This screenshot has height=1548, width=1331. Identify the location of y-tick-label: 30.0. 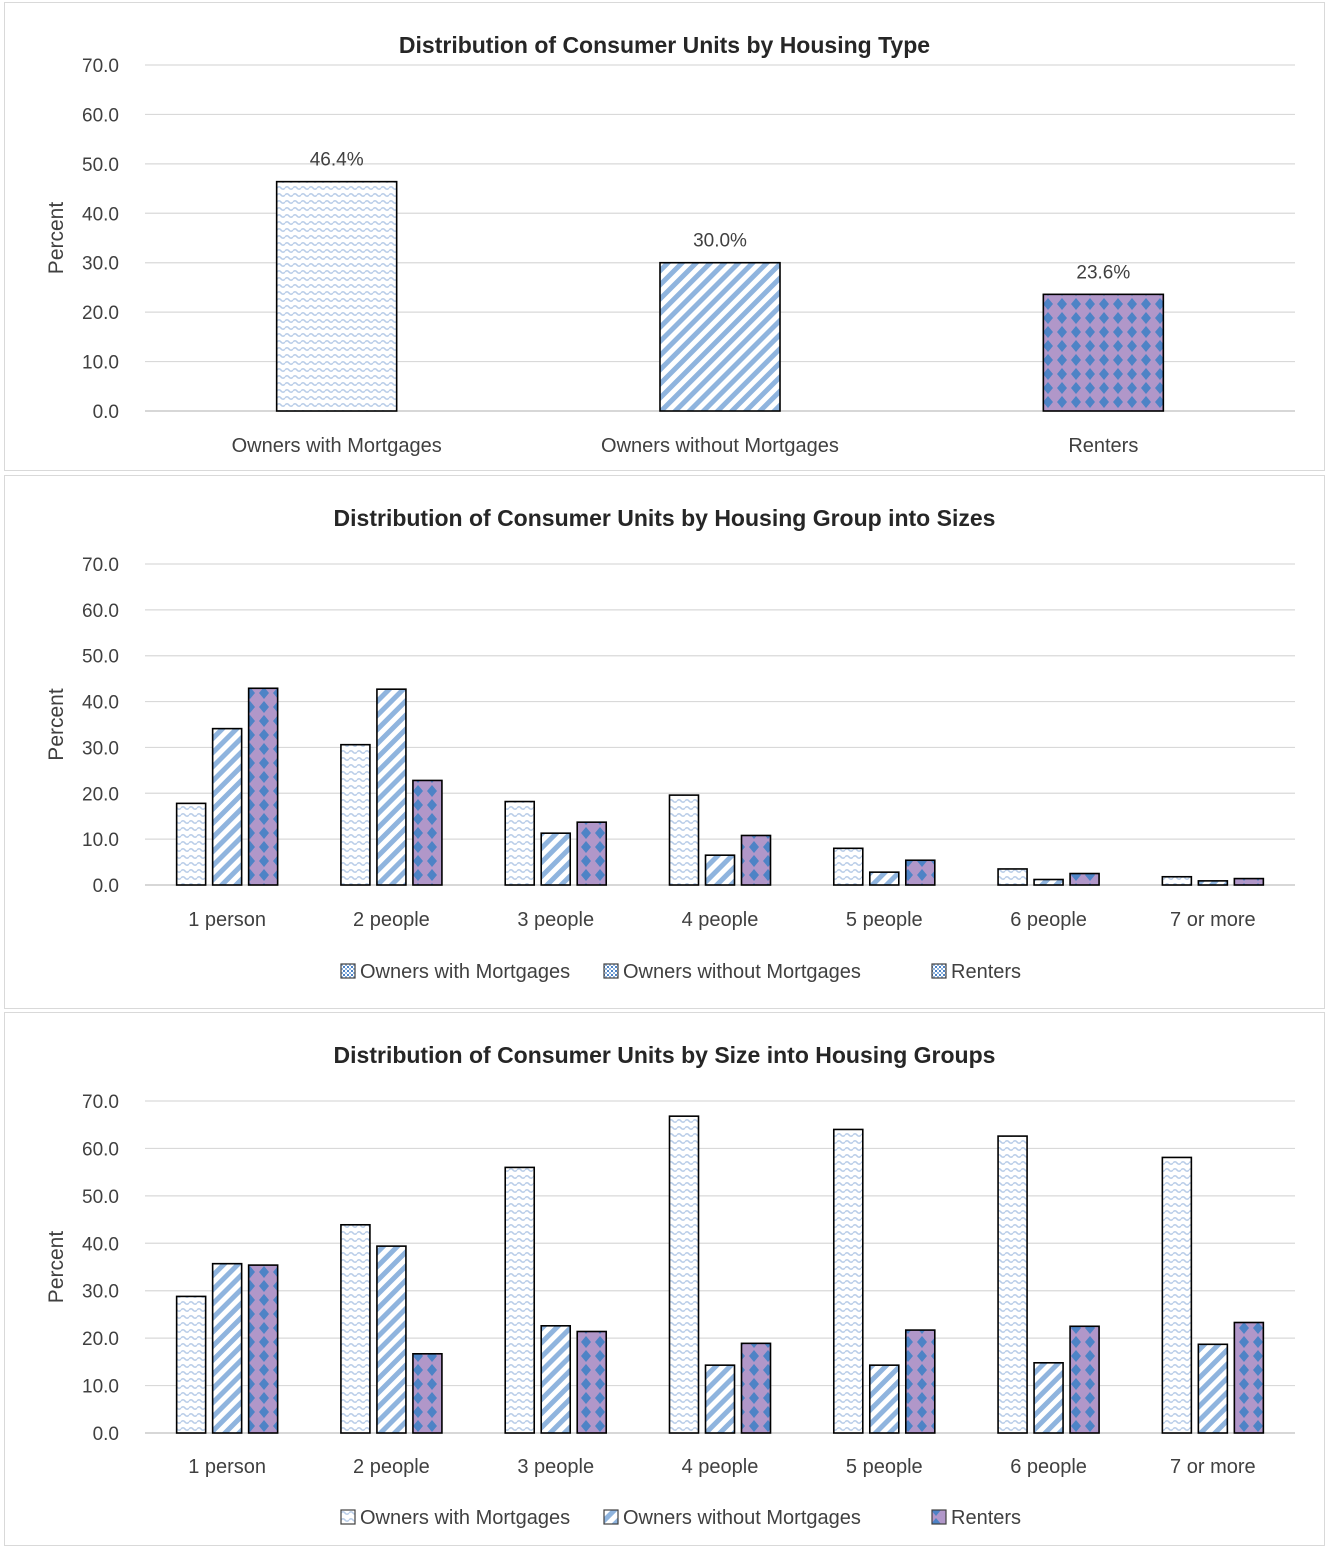
(100, 748).